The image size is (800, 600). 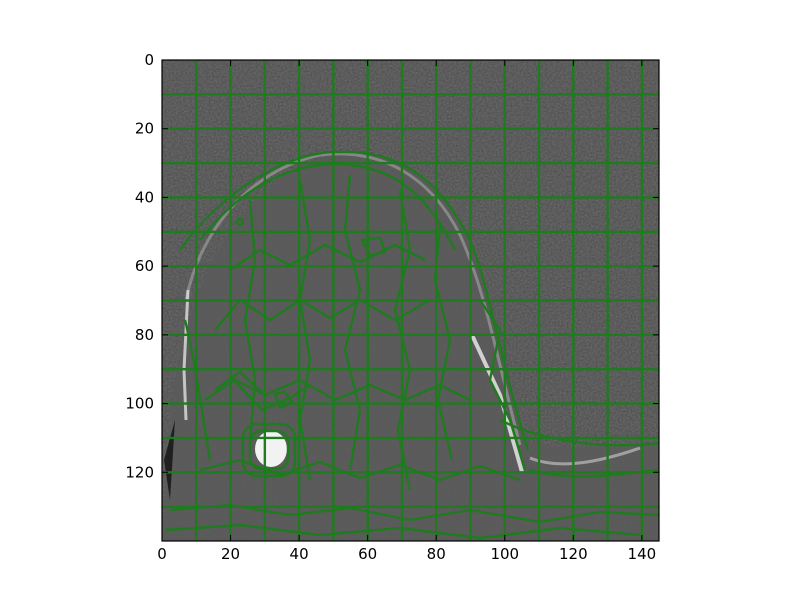 I want to click on y-tick-label: 60, so click(x=144, y=266).